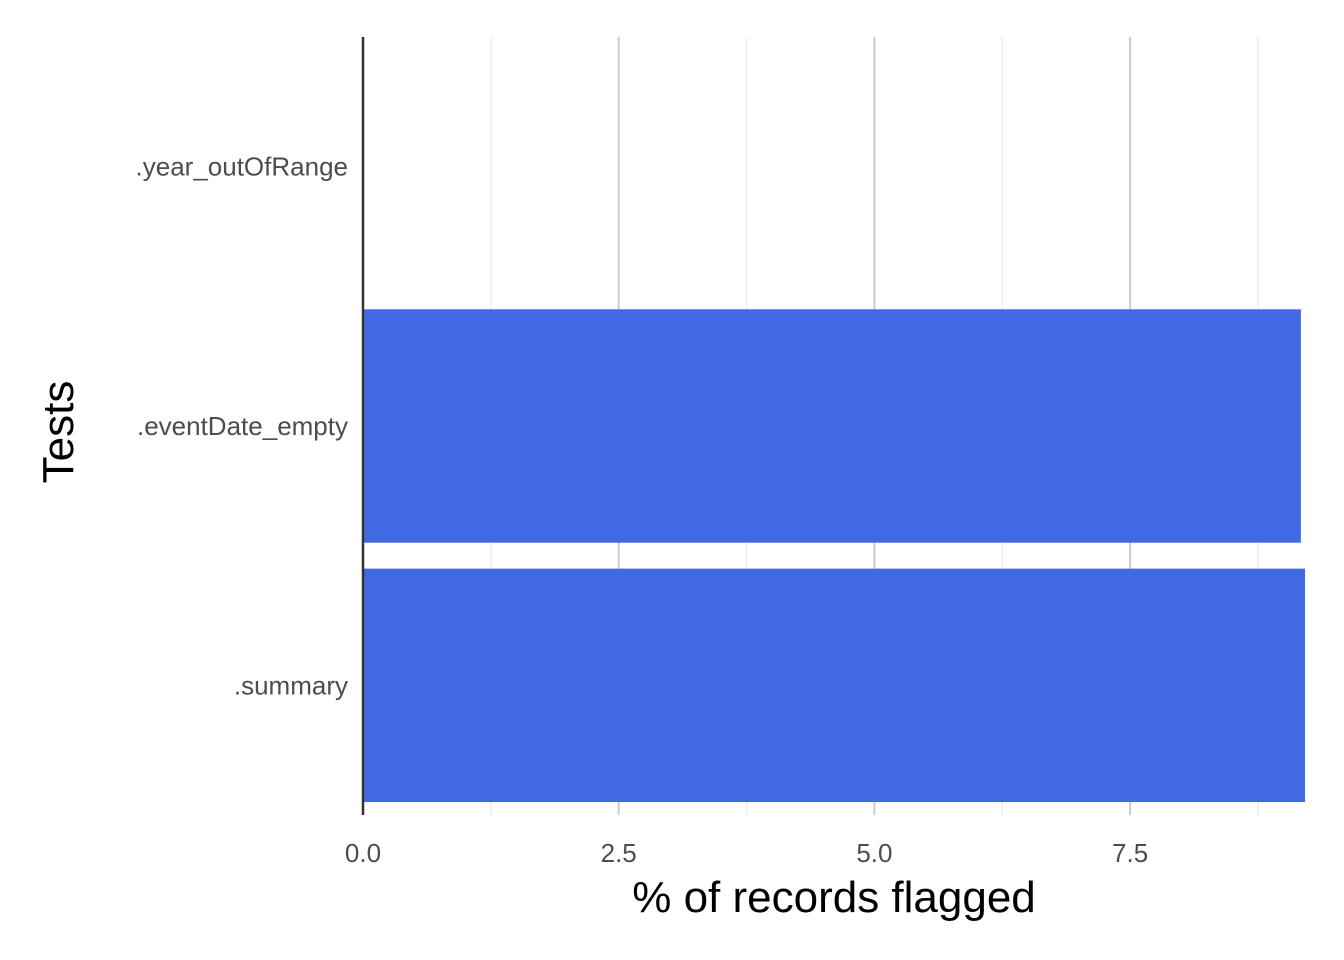 The width and height of the screenshot is (1344, 960). I want to click on y-tick-label: .year_outOfRange, so click(242, 167).